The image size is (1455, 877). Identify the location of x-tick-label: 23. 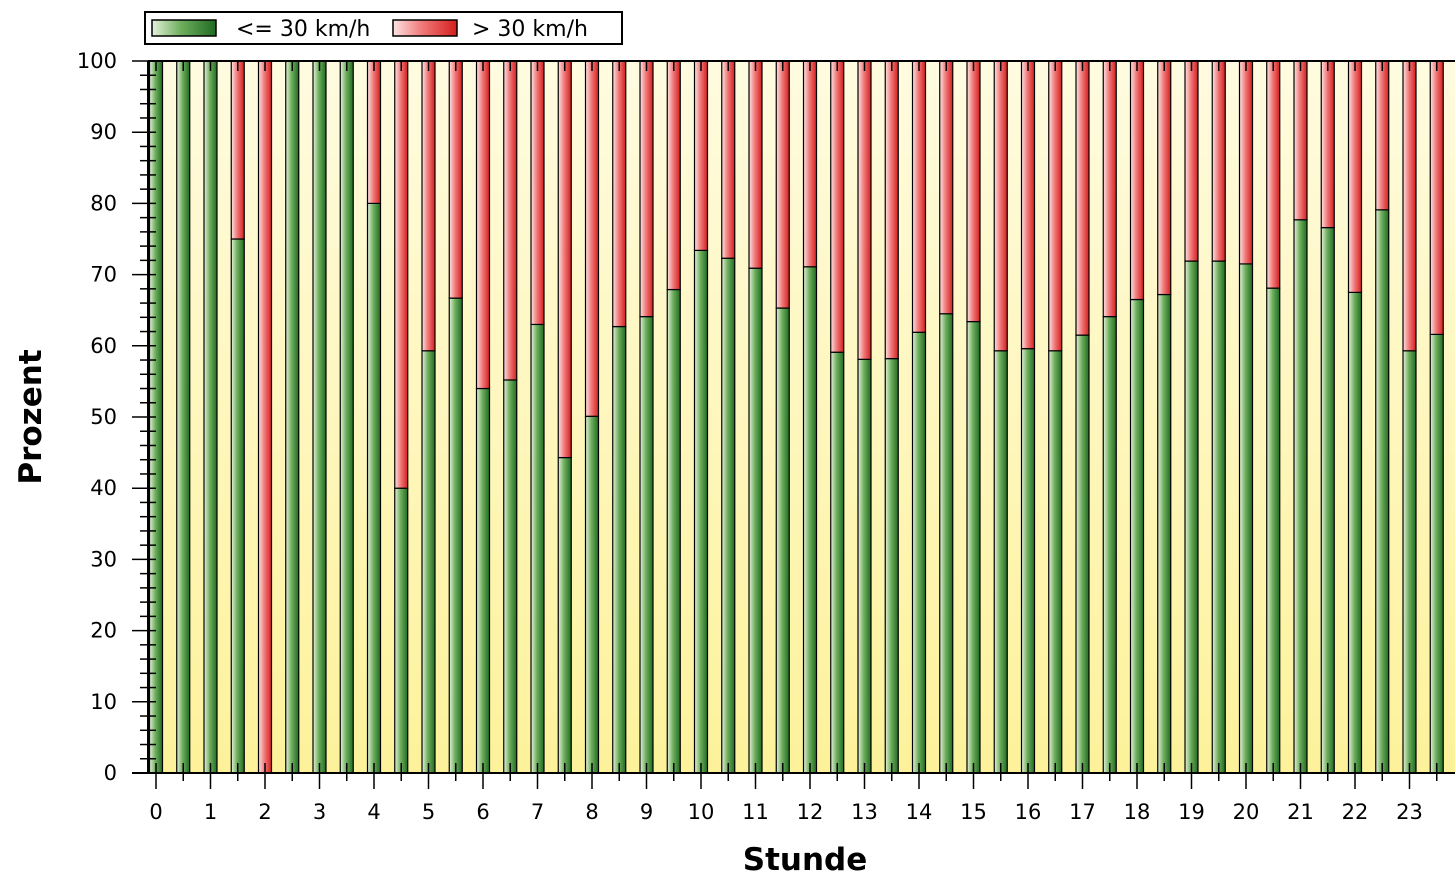
(1409, 812).